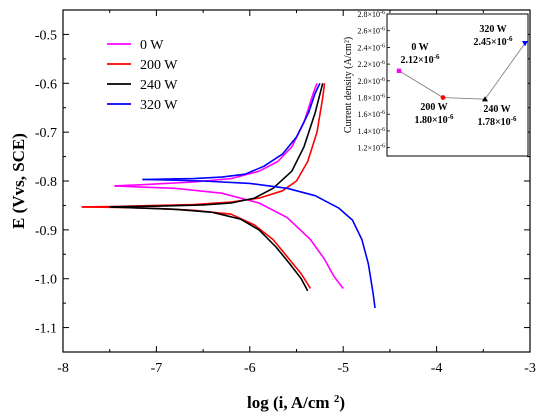 The height and width of the screenshot is (419, 550). What do you see at coordinates (437, 368) in the screenshot?
I see `x-tick-label: -4` at bounding box center [437, 368].